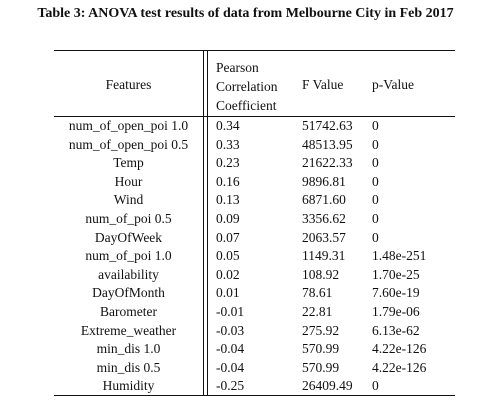 The height and width of the screenshot is (407, 491). I want to click on column-divider-left, so click(203, 223).